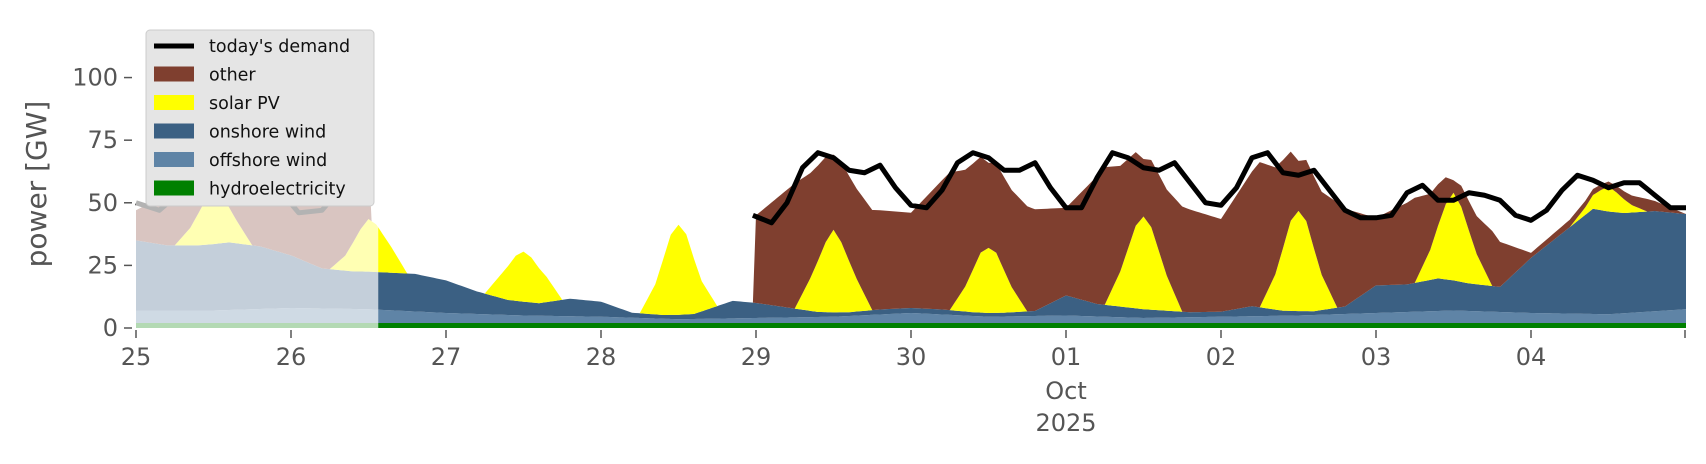 The width and height of the screenshot is (1706, 464). What do you see at coordinates (232, 76) in the screenshot?
I see `legend-label-other: other` at bounding box center [232, 76].